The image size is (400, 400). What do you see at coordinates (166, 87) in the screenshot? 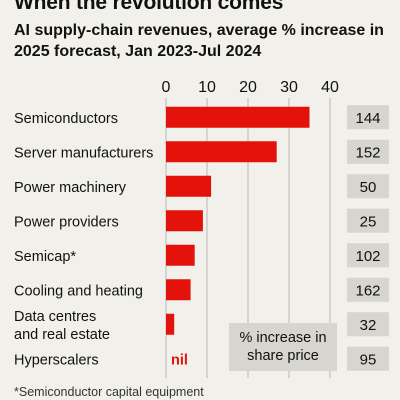
I see `x-tick-label: 0` at bounding box center [166, 87].